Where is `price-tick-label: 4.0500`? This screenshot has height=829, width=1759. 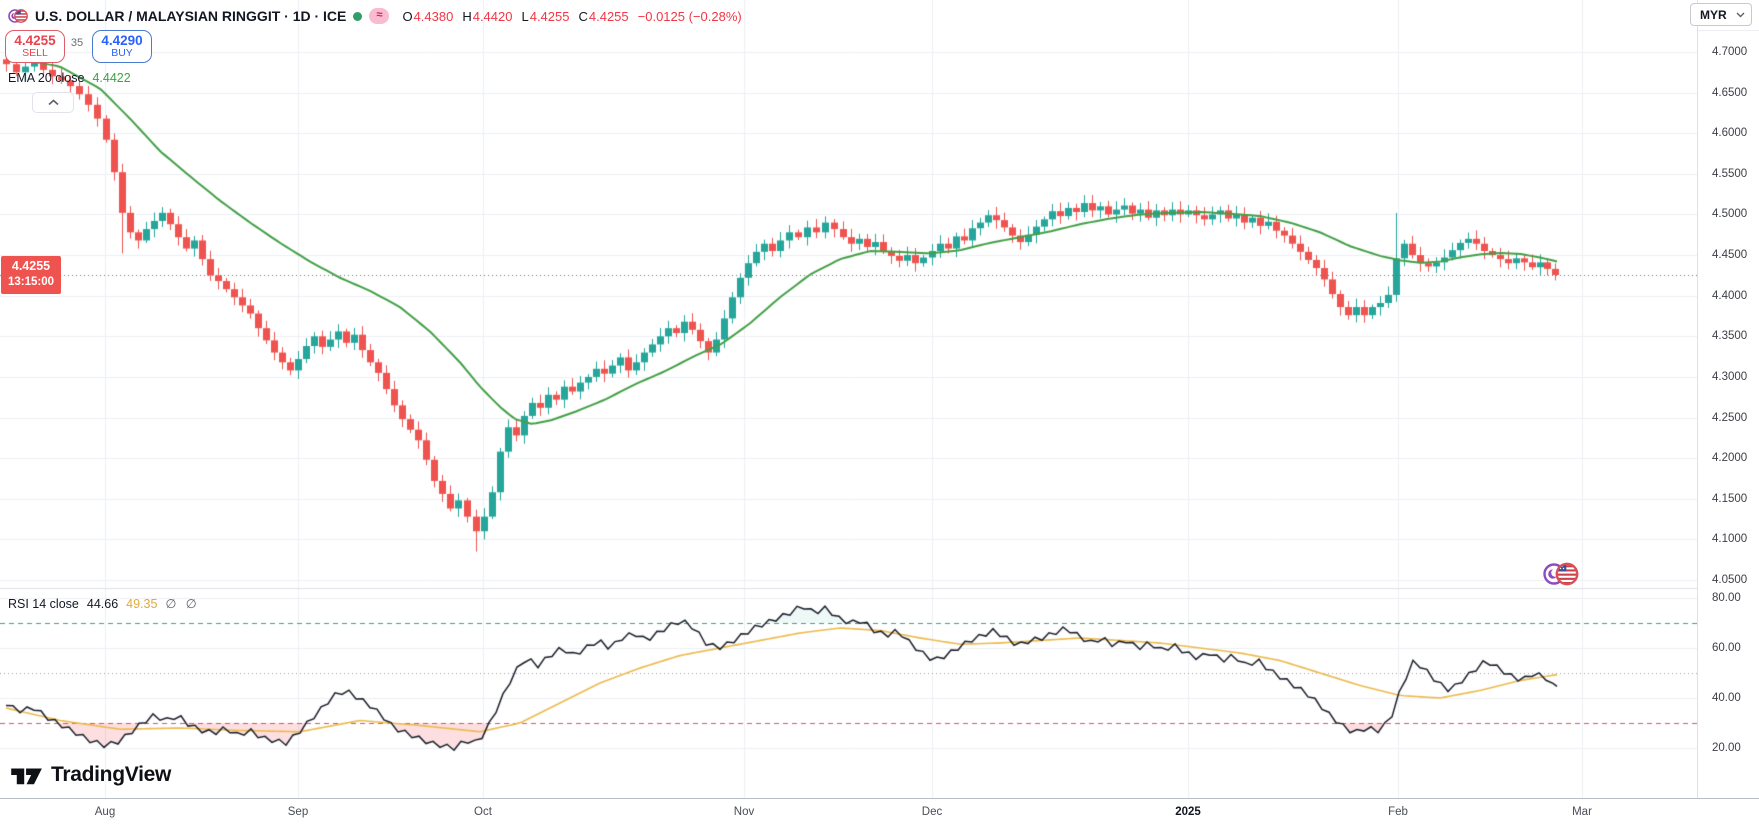 price-tick-label: 4.0500 is located at coordinates (1730, 580).